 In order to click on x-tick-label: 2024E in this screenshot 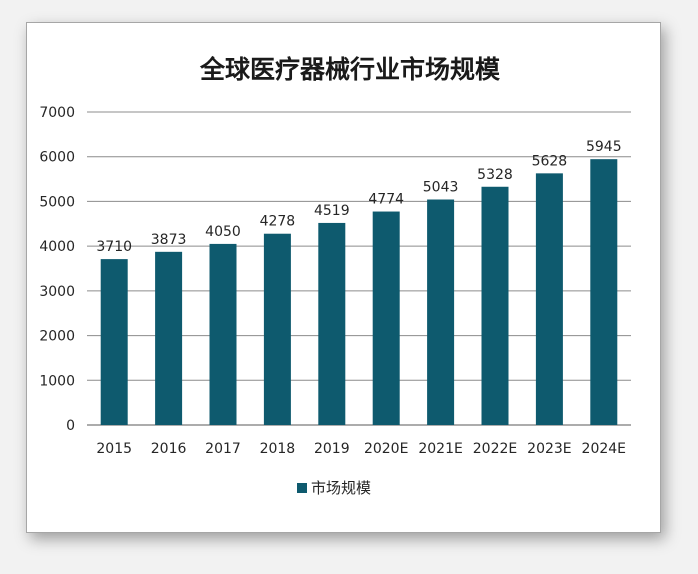, I will do `click(604, 449)`.